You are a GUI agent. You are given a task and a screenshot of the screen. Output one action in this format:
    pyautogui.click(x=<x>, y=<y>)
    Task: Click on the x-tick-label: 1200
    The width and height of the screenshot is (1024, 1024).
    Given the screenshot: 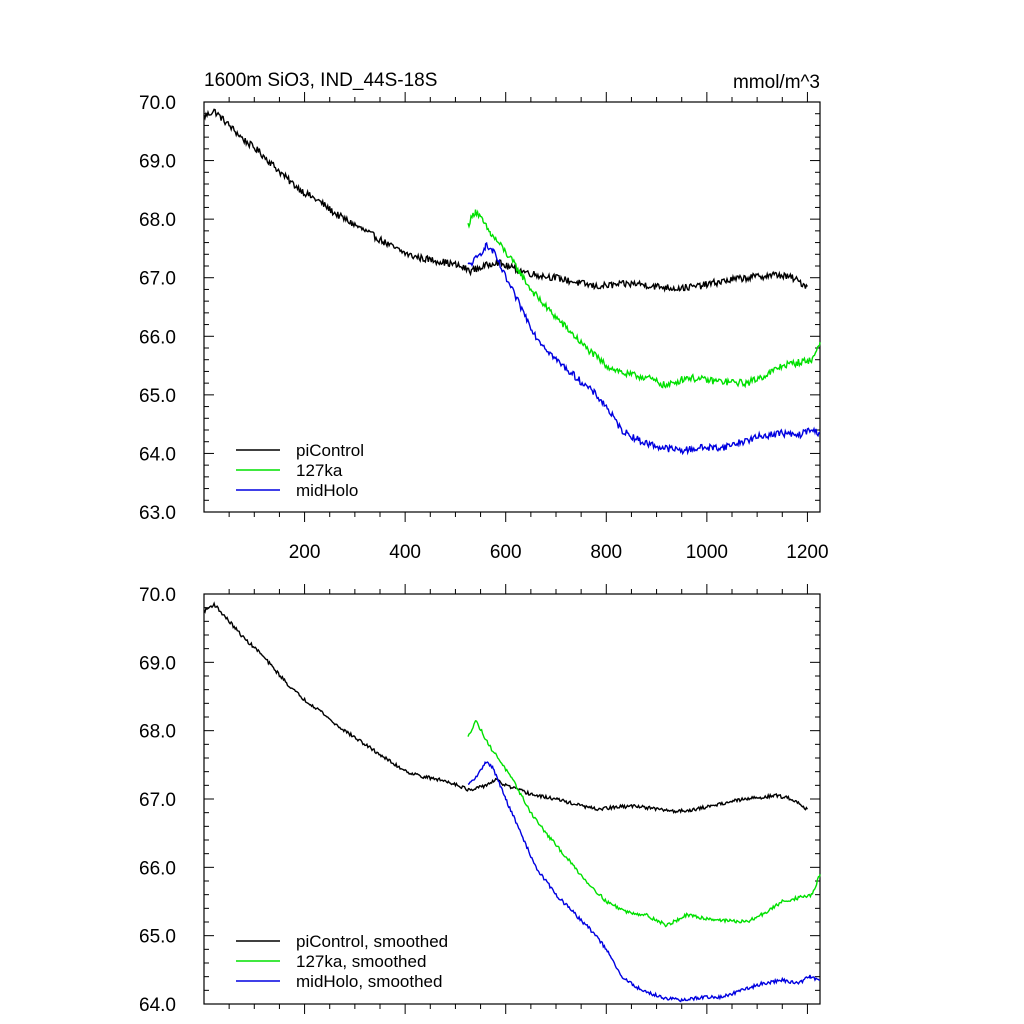 What is the action you would take?
    pyautogui.click(x=807, y=552)
    